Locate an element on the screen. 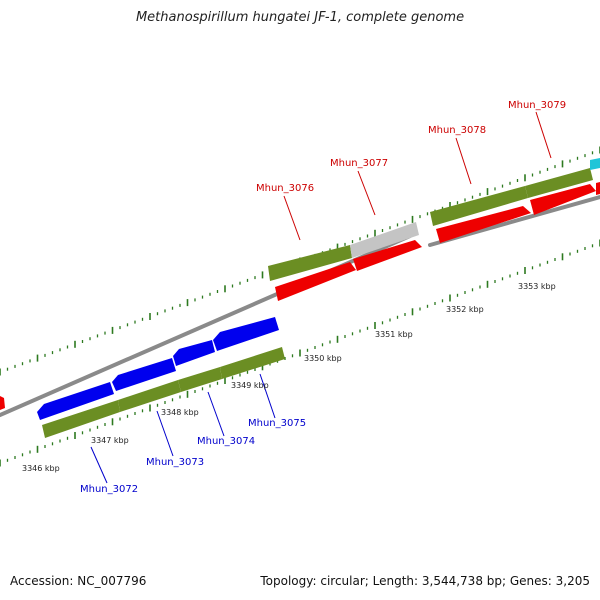  gene-label-mhun-3074: Mhun_3074 is located at coordinates (226, 441).